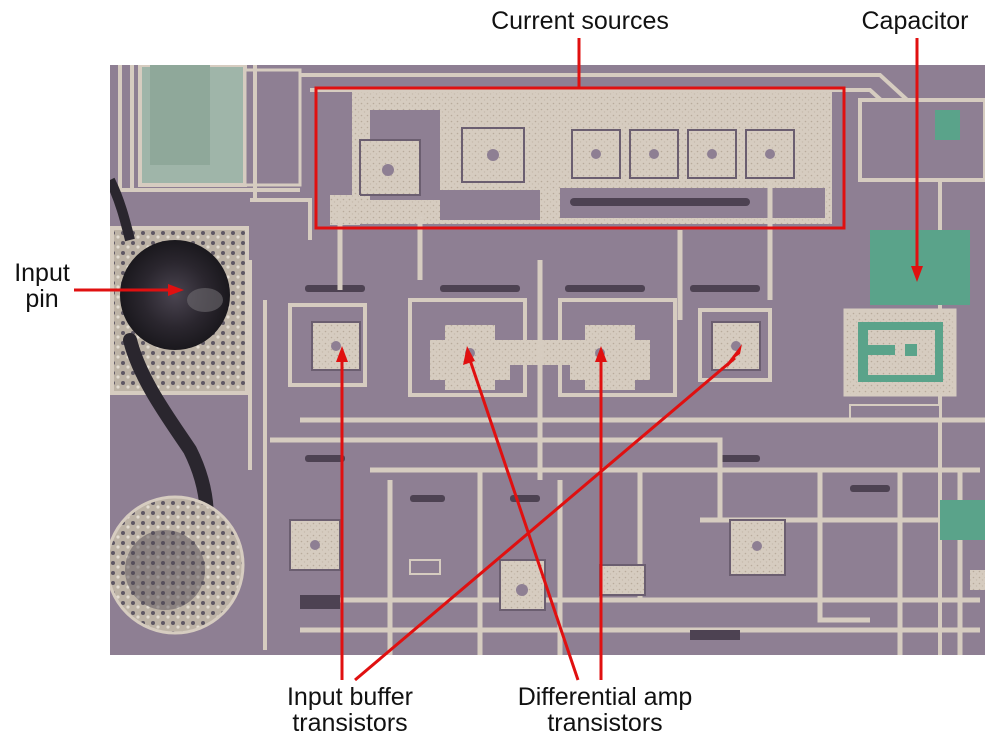 This screenshot has width=1000, height=748. I want to click on arrowheads, so click(545, 317).